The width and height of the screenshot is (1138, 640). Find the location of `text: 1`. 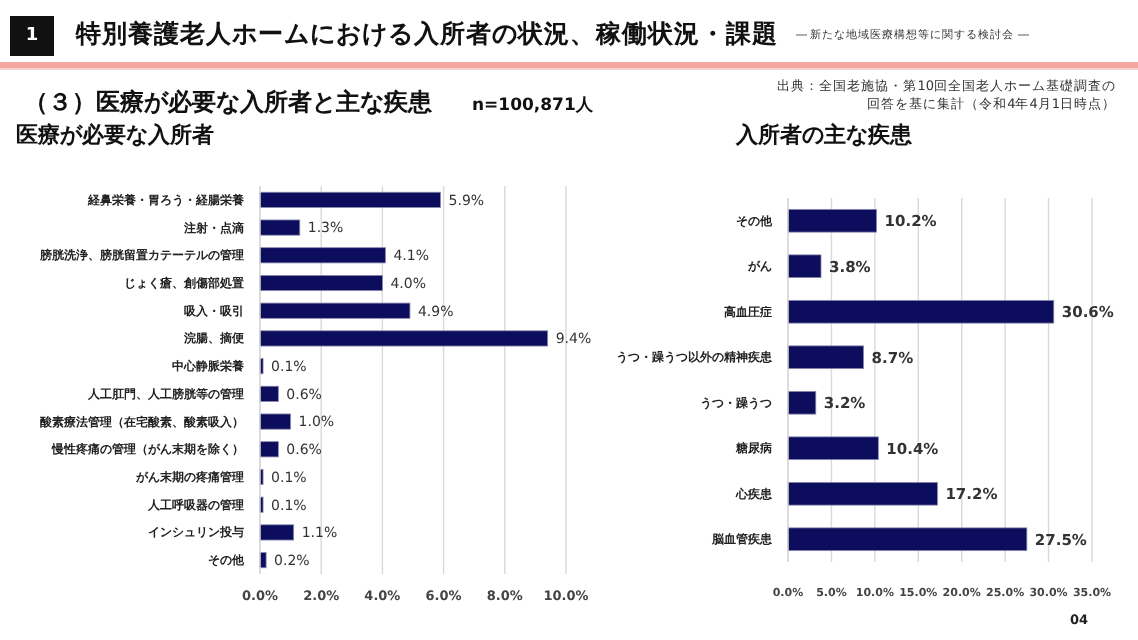

text: 1 is located at coordinates (32, 36).